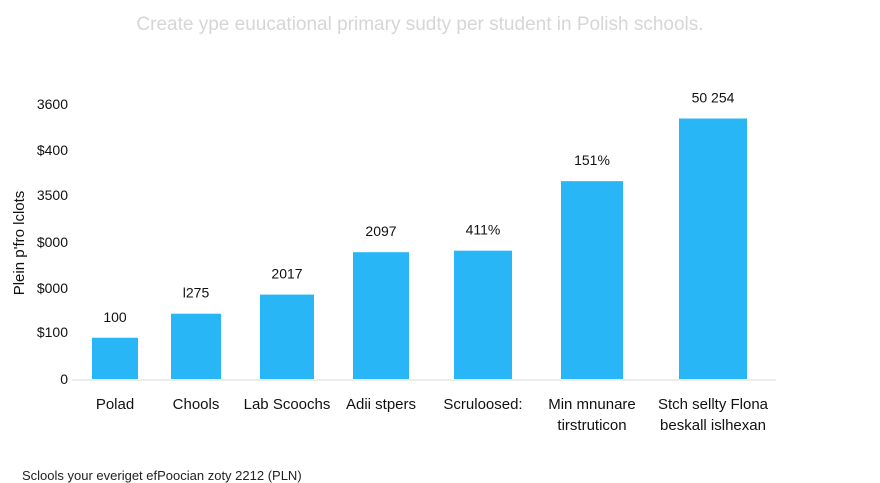  What do you see at coordinates (52, 104) in the screenshot?
I see `y-tick-label: 3600` at bounding box center [52, 104].